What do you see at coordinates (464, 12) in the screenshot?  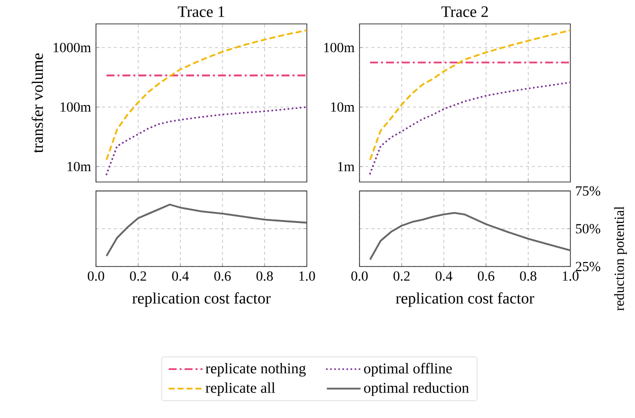 I see `chart-title: Trace 2` at bounding box center [464, 12].